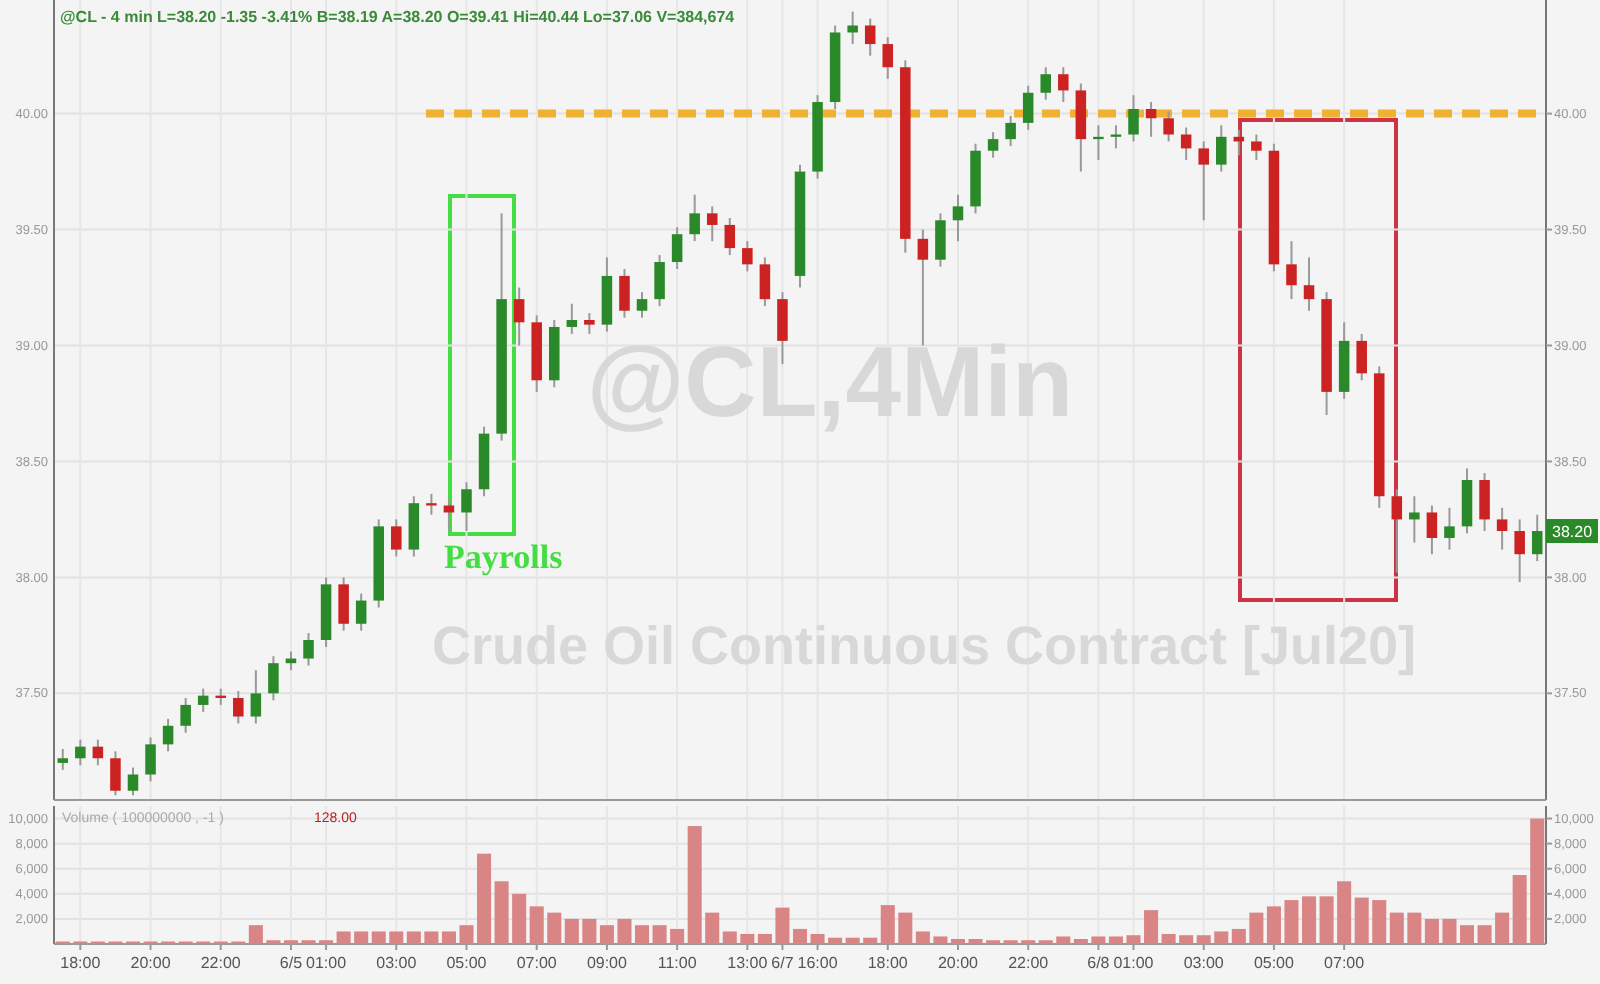 This screenshot has width=1600, height=984. I want to click on text: @CL - 4 min L=38.20 -1.35 -3.41% B=38.19 A=38.20 O=39.41 Hi=40.44 Lo=37.06 V=384,674, so click(398, 17).